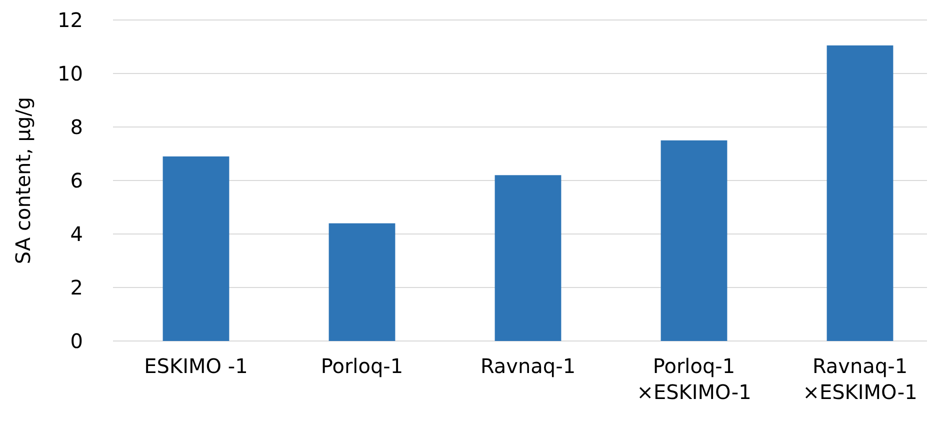  Describe the element at coordinates (362, 366) in the screenshot. I see `x-tick-label: Porloq-1` at that location.